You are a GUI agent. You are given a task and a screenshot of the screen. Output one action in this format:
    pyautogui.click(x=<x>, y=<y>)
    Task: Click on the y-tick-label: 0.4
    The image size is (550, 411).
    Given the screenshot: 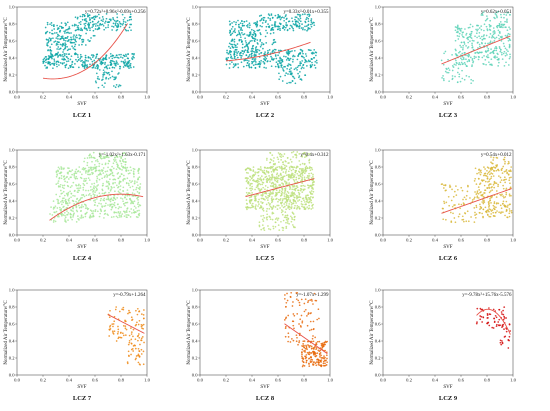 What is the action you would take?
    pyautogui.click(x=195, y=341)
    